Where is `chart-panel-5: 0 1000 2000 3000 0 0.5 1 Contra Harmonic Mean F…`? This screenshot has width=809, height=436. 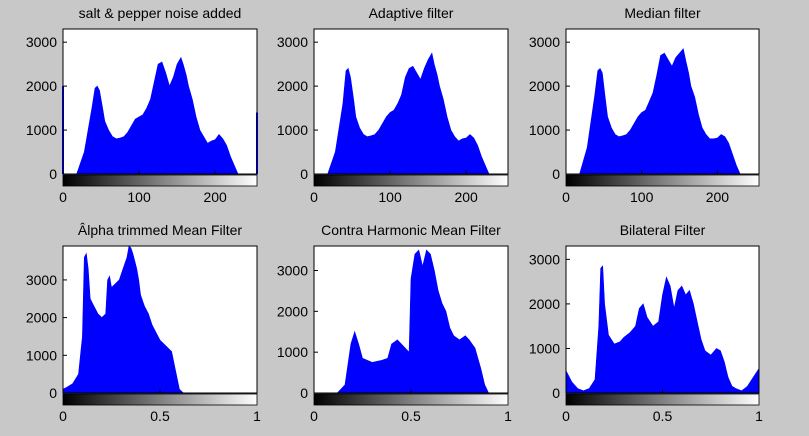
chart-panel-5: 0 1000 2000 3000 0 0.5 1 Contra Harmonic Mean F… is located at coordinates (394, 323).